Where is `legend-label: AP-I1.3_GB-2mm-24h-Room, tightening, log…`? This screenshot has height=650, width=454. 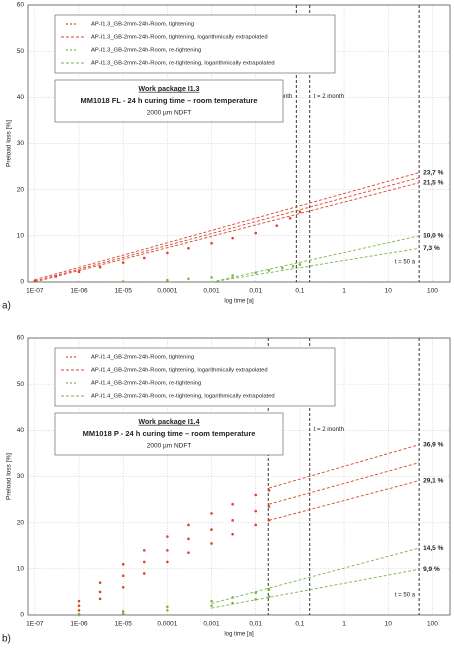 legend-label: AP-I1.3_GB-2mm-24h-Room, tightening, log… is located at coordinates (179, 38).